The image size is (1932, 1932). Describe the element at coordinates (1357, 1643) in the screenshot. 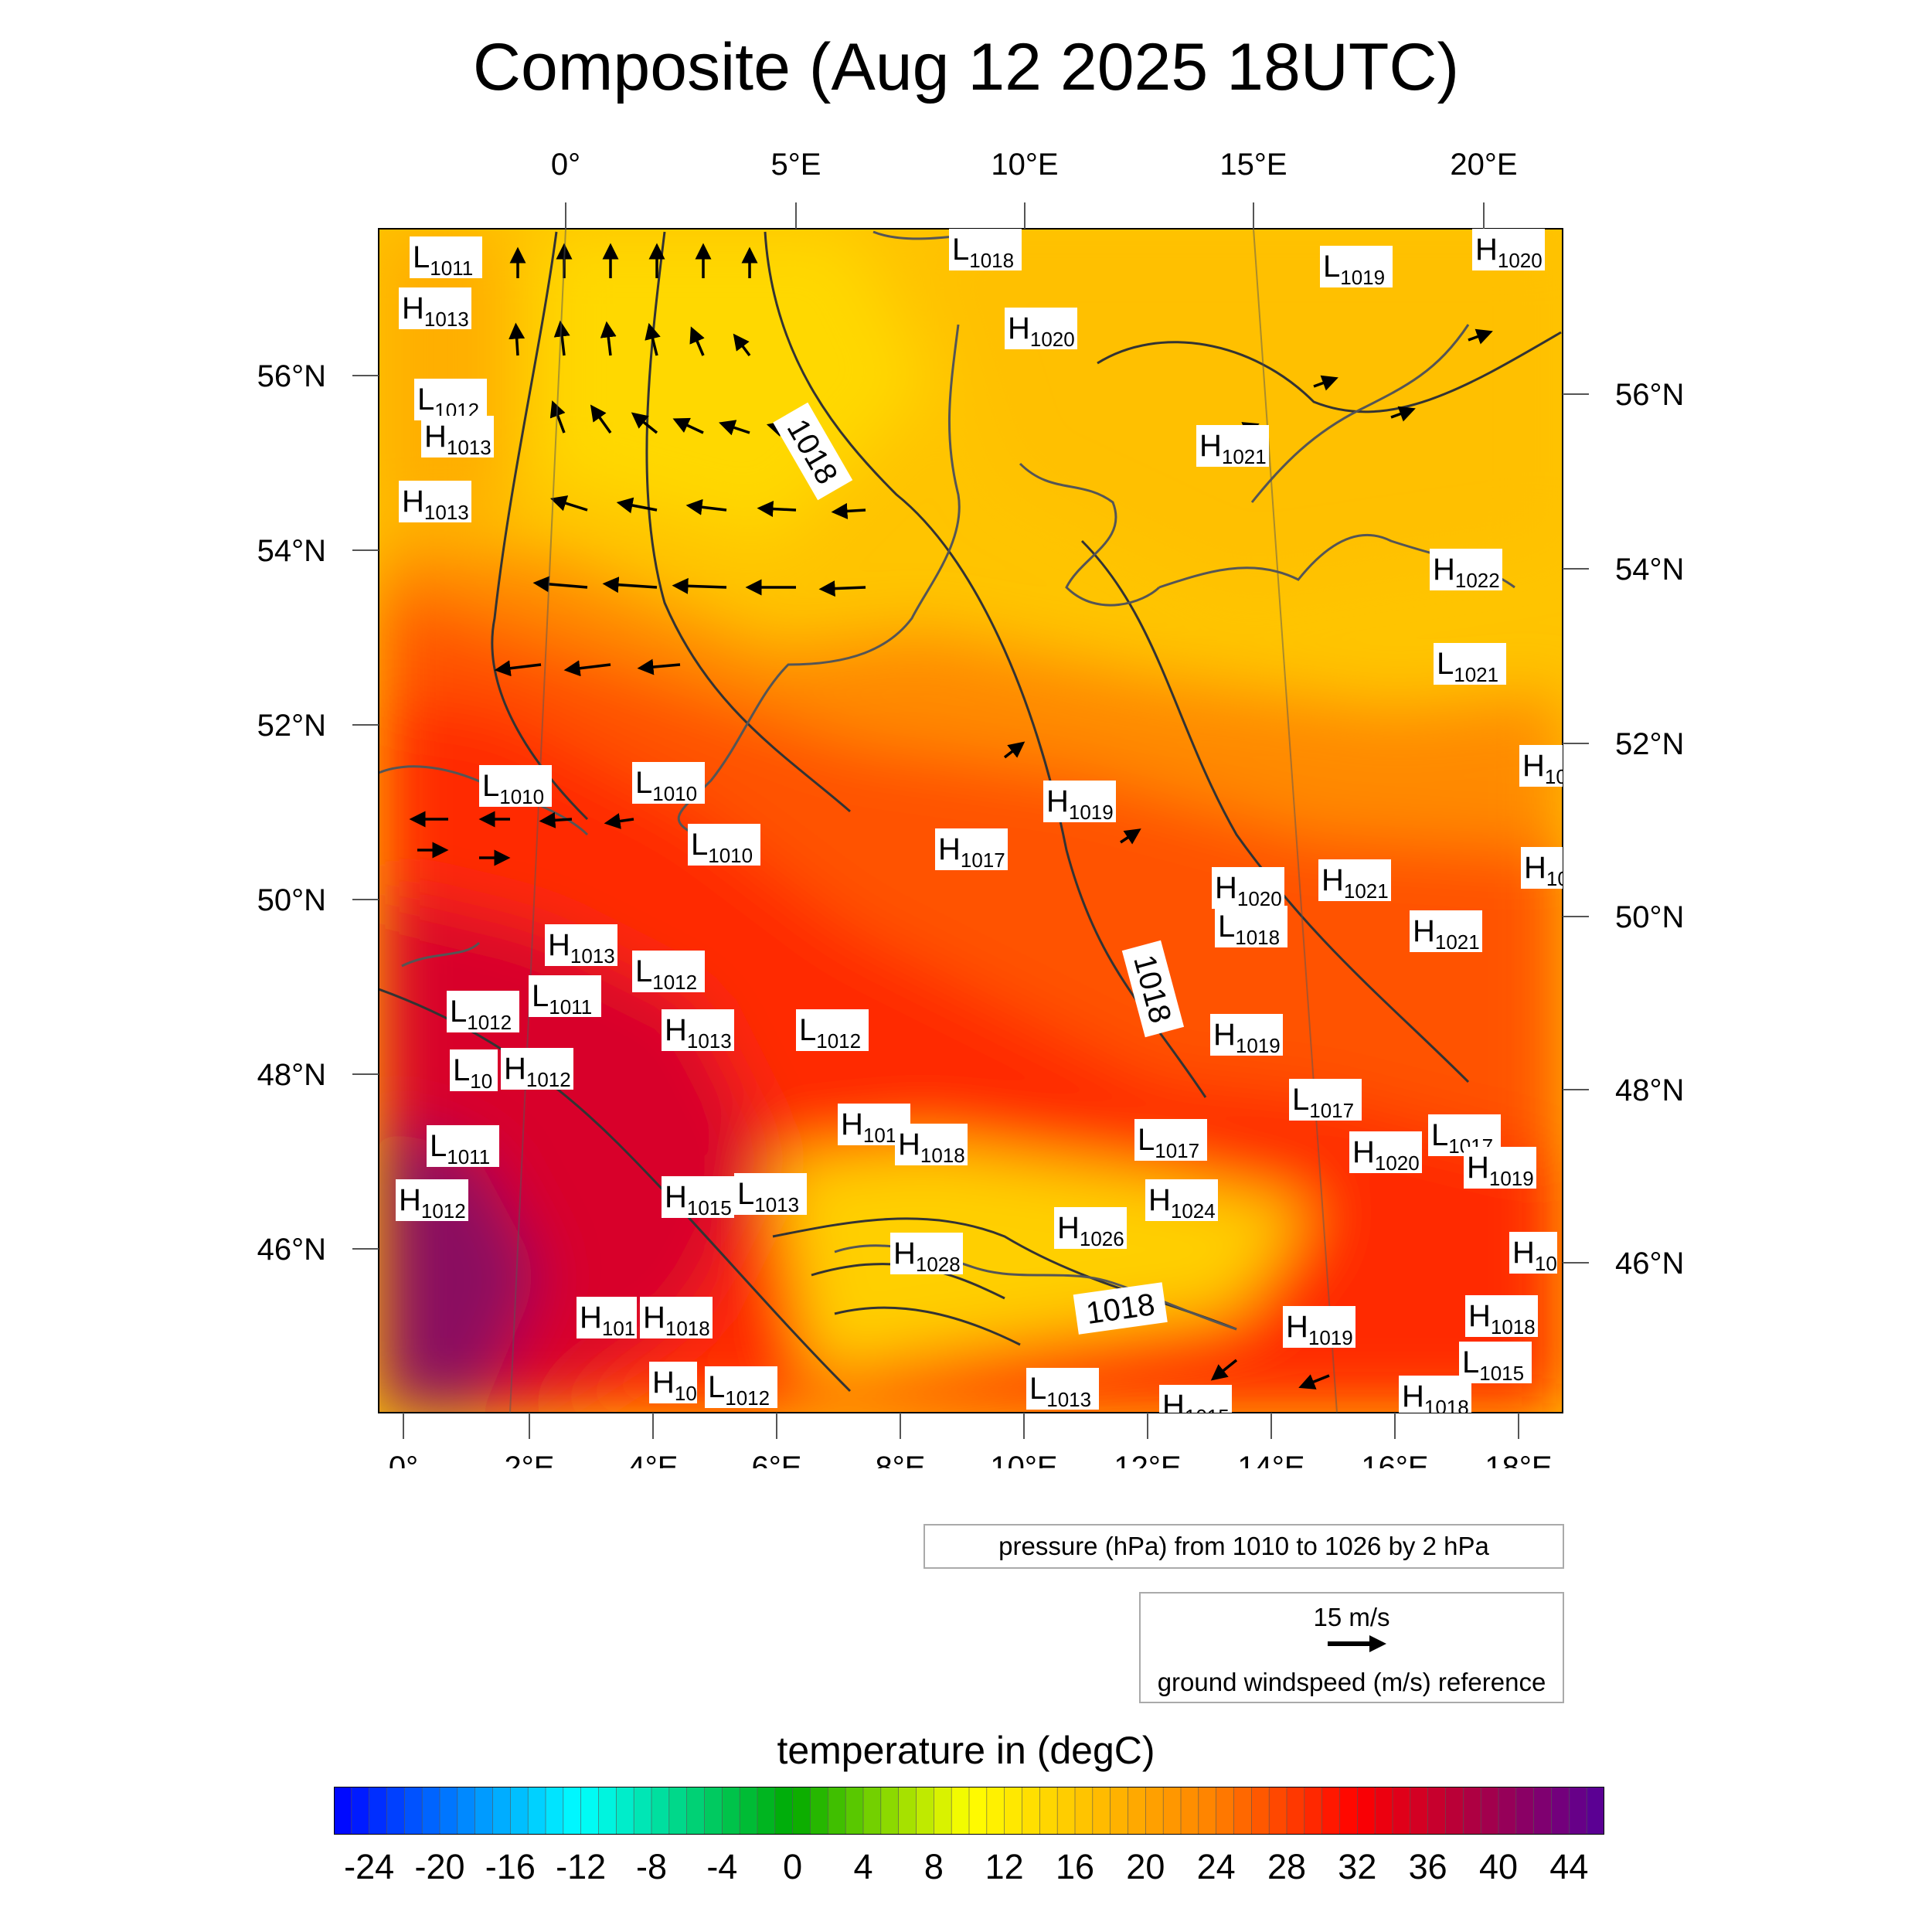

I see `wind-reference-arrow-icon` at that location.